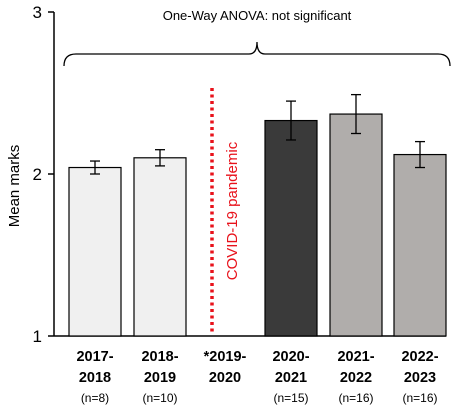  What do you see at coordinates (257, 15) in the screenshot?
I see `anova-annotation: One-Way ANOVA: not significant` at bounding box center [257, 15].